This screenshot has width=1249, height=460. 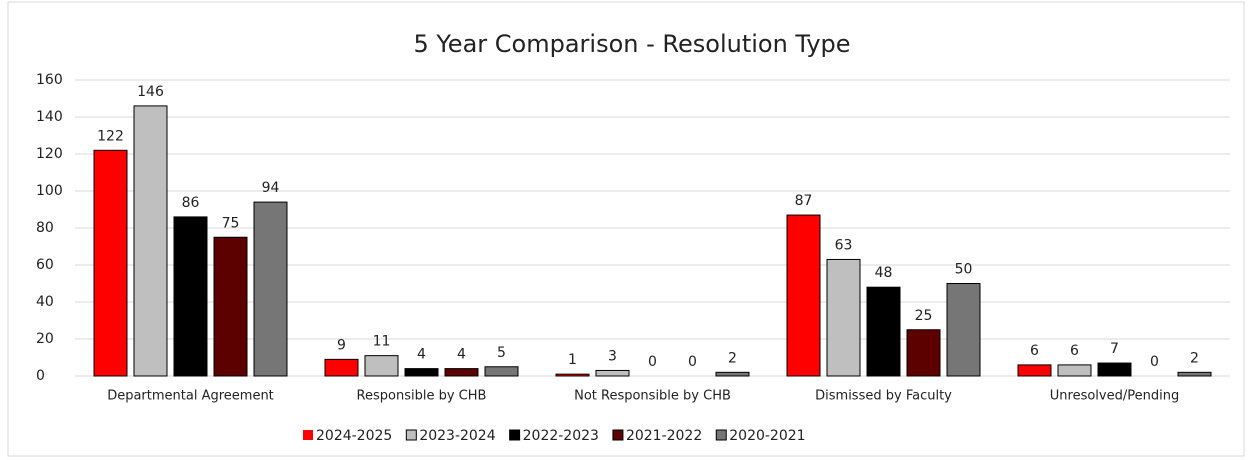 What do you see at coordinates (191, 203) in the screenshot?
I see `data-label: 86` at bounding box center [191, 203].